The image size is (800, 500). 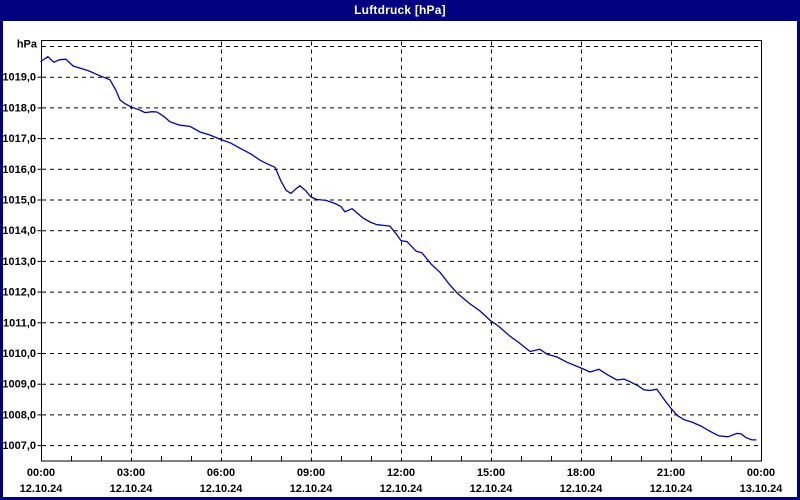 I want to click on x-tick-time-label: 18:00, so click(x=581, y=473).